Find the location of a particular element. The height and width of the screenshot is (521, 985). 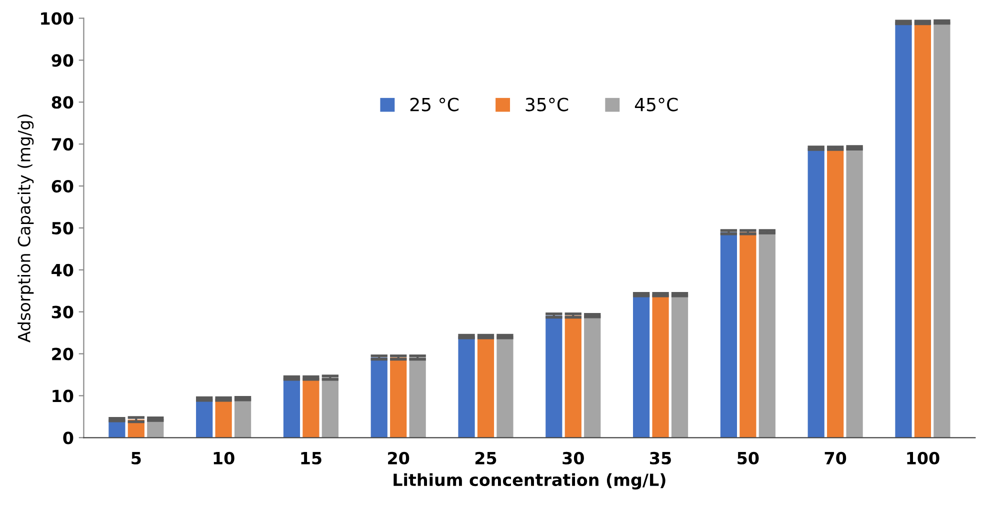

x-tick-label: 100 is located at coordinates (923, 458).